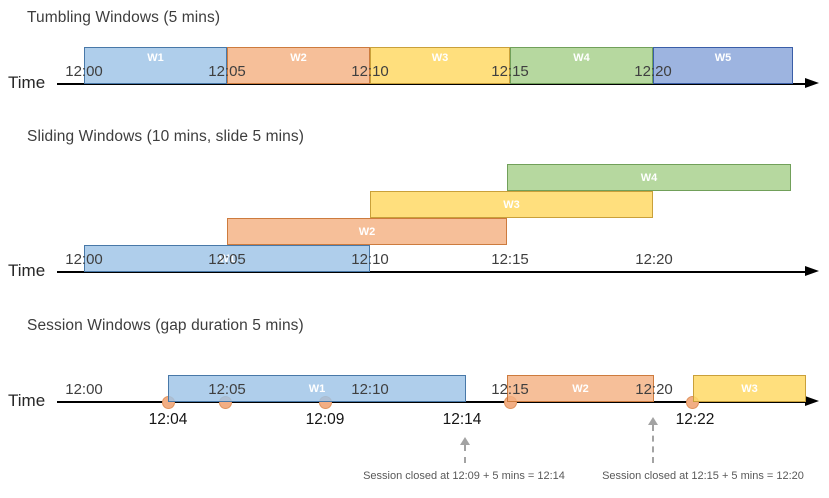 Image resolution: width=829 pixels, height=498 pixels. What do you see at coordinates (155, 65) in the screenshot?
I see `window-box-tumbling-w1: W1` at bounding box center [155, 65].